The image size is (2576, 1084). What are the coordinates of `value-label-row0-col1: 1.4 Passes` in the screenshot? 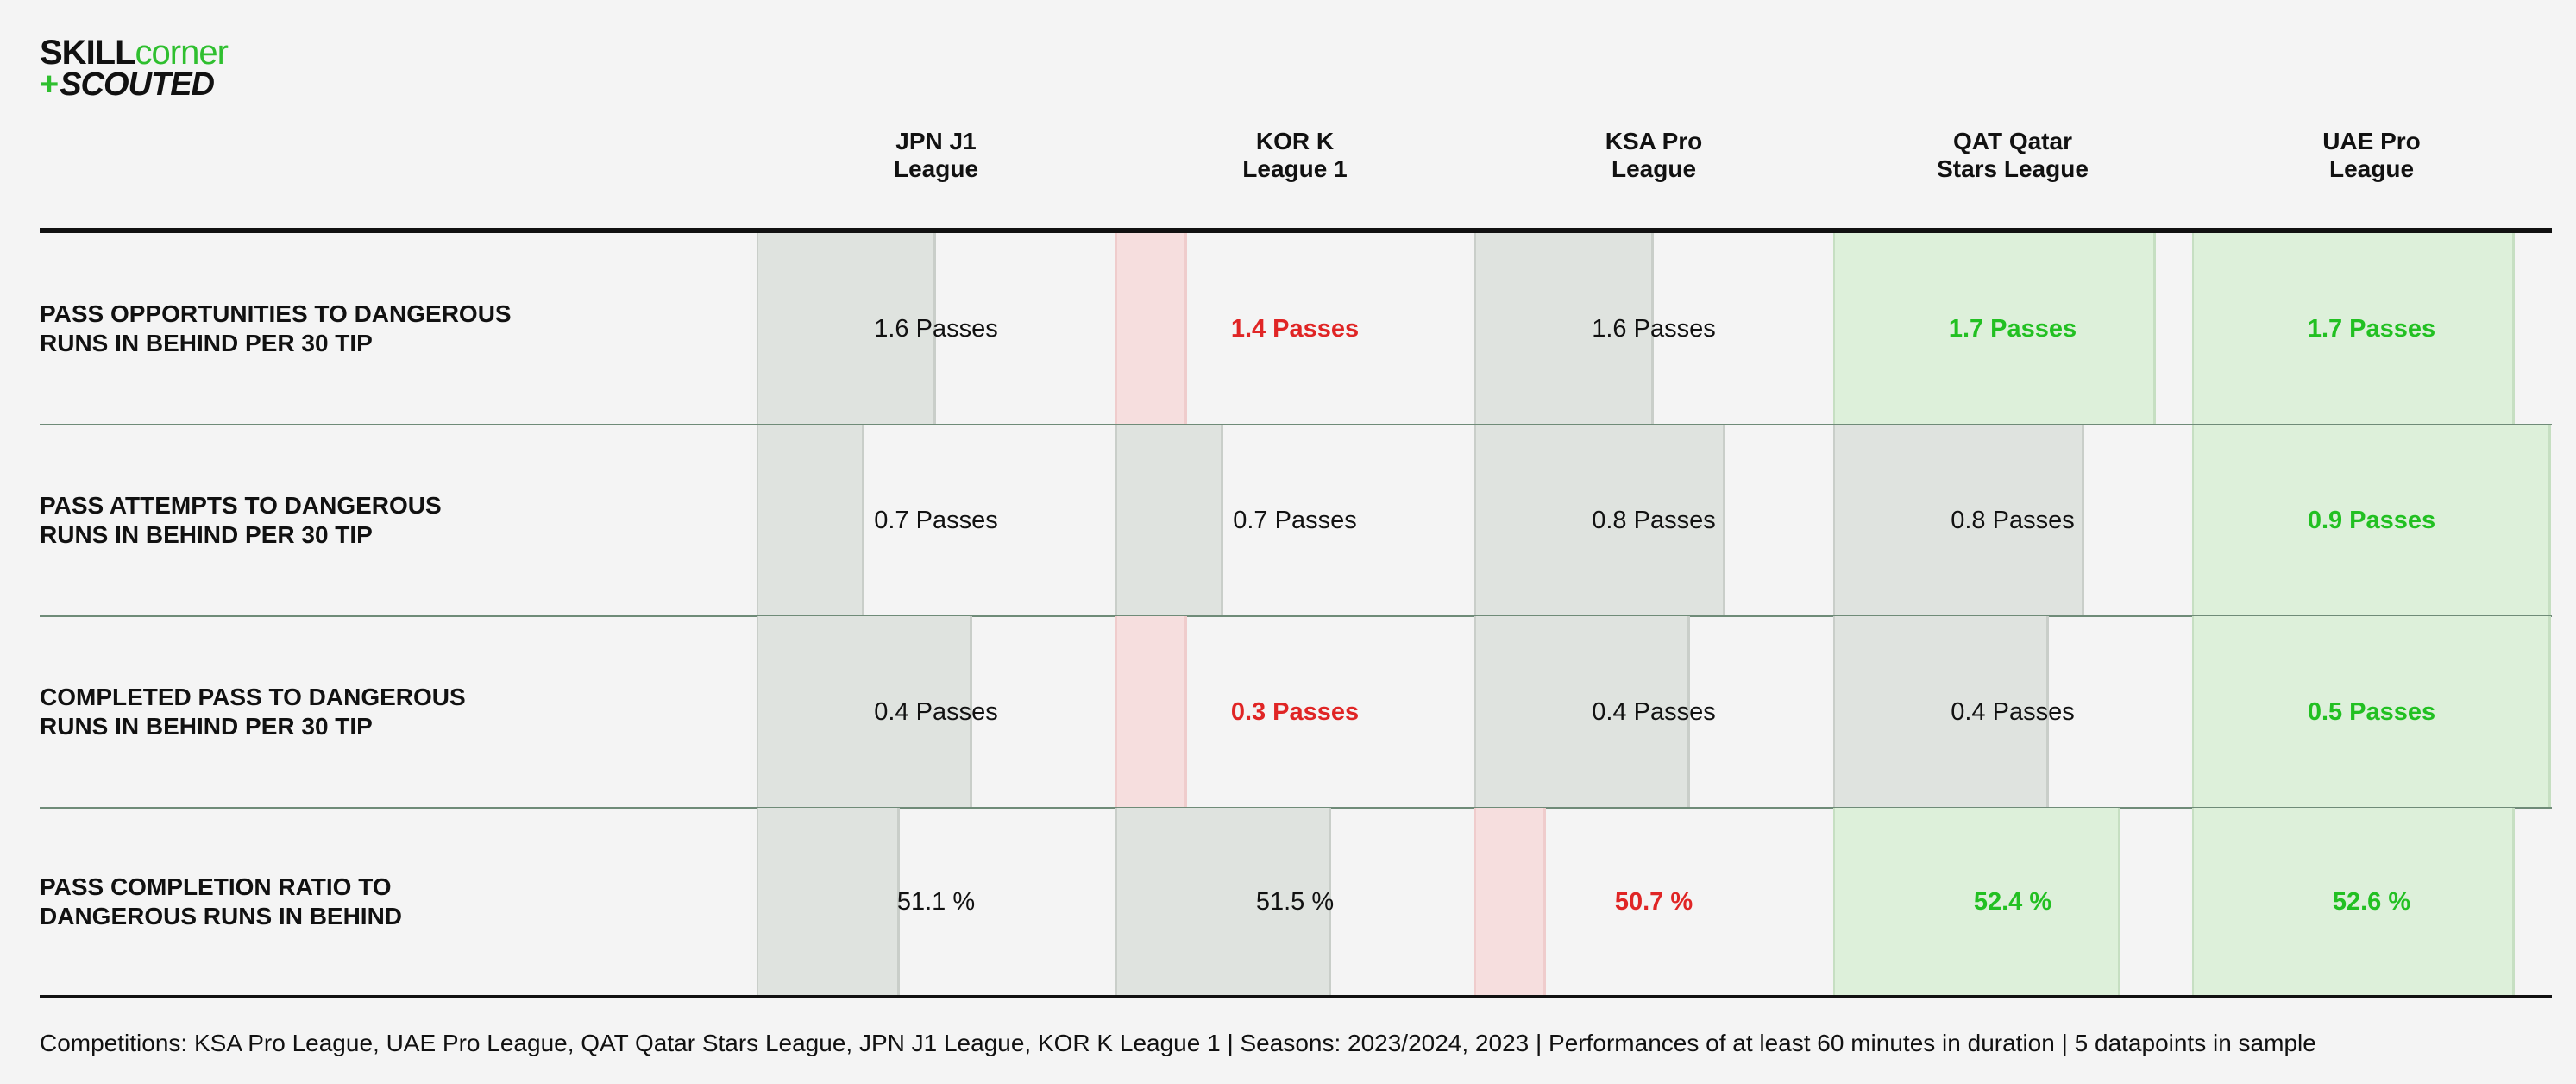 It's located at (1295, 329).